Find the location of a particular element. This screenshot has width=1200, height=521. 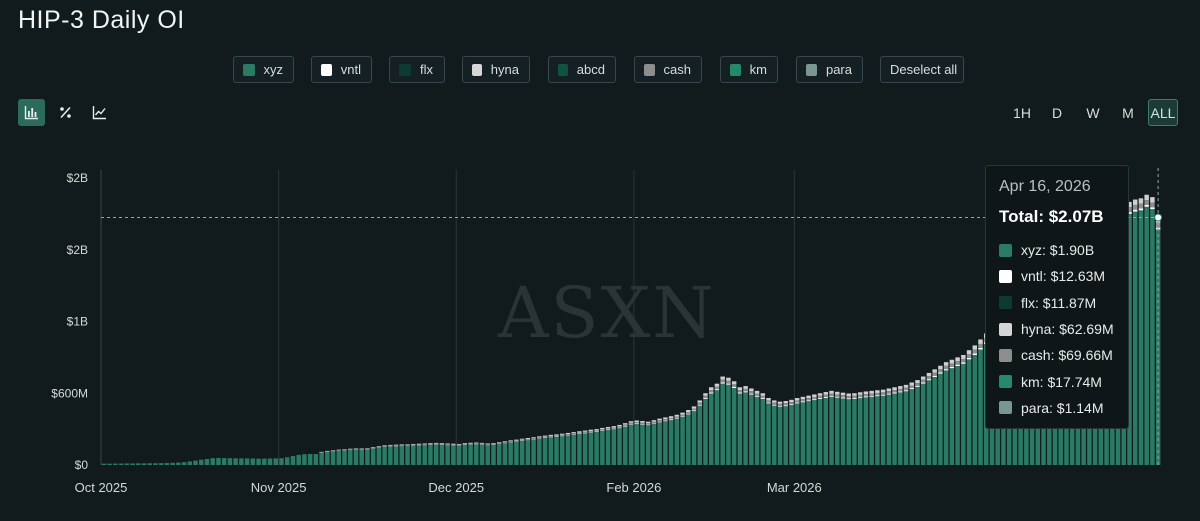

legend-item-cash: cash is located at coordinates (668, 69).